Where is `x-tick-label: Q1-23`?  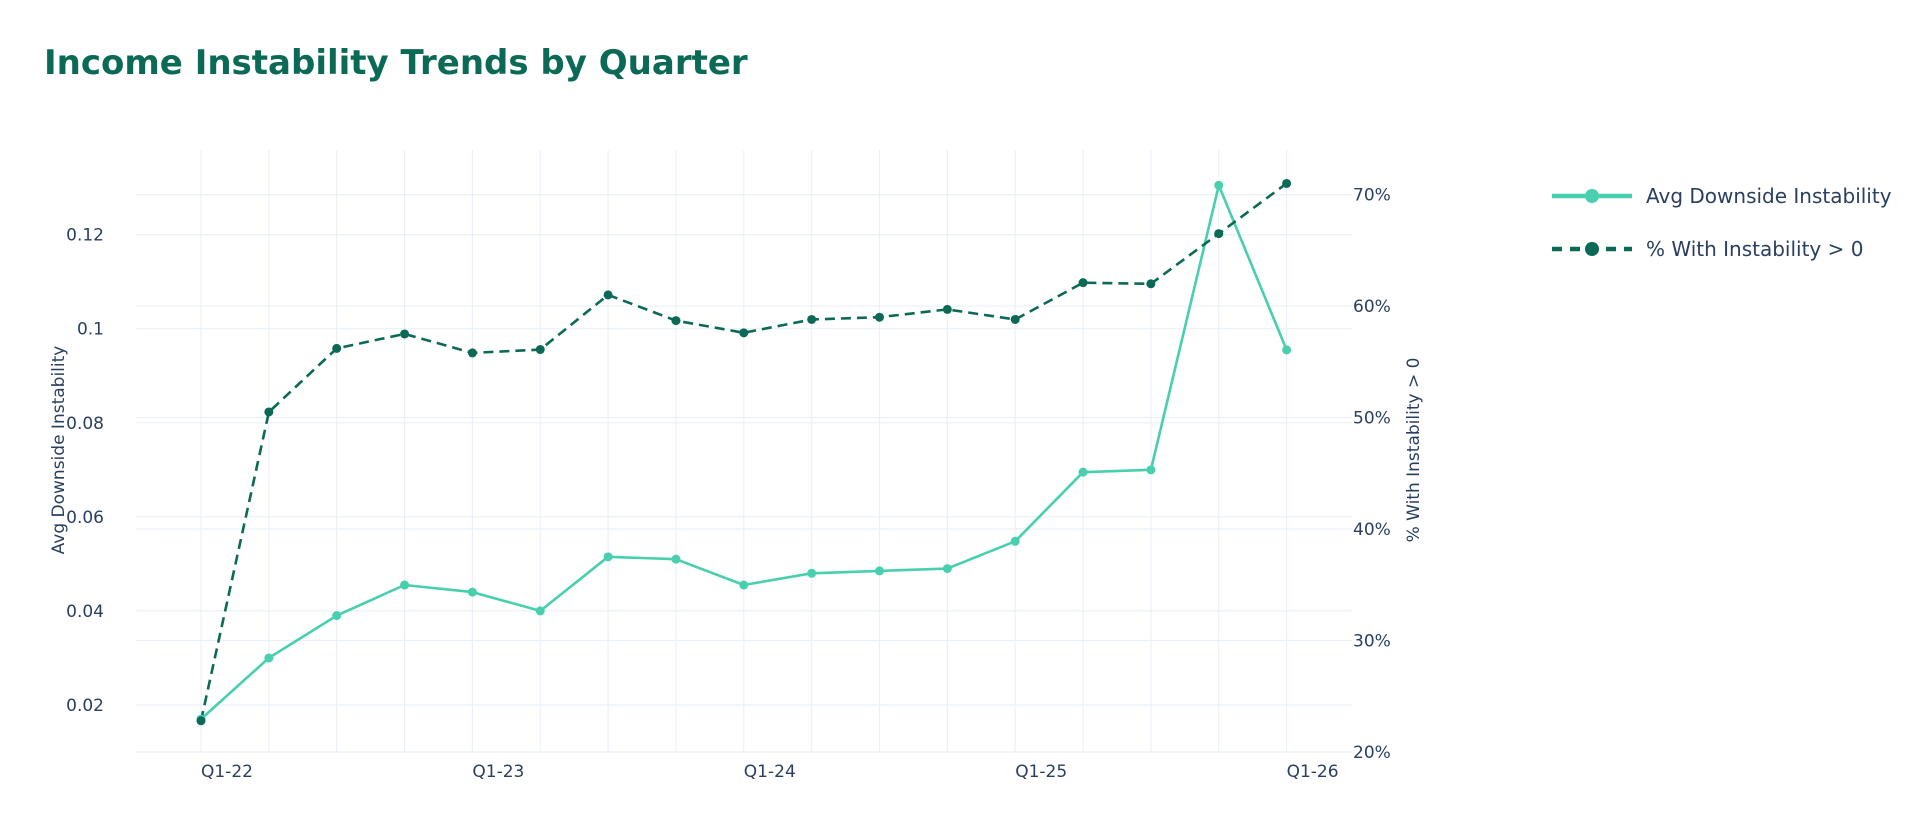
x-tick-label: Q1-23 is located at coordinates (498, 772).